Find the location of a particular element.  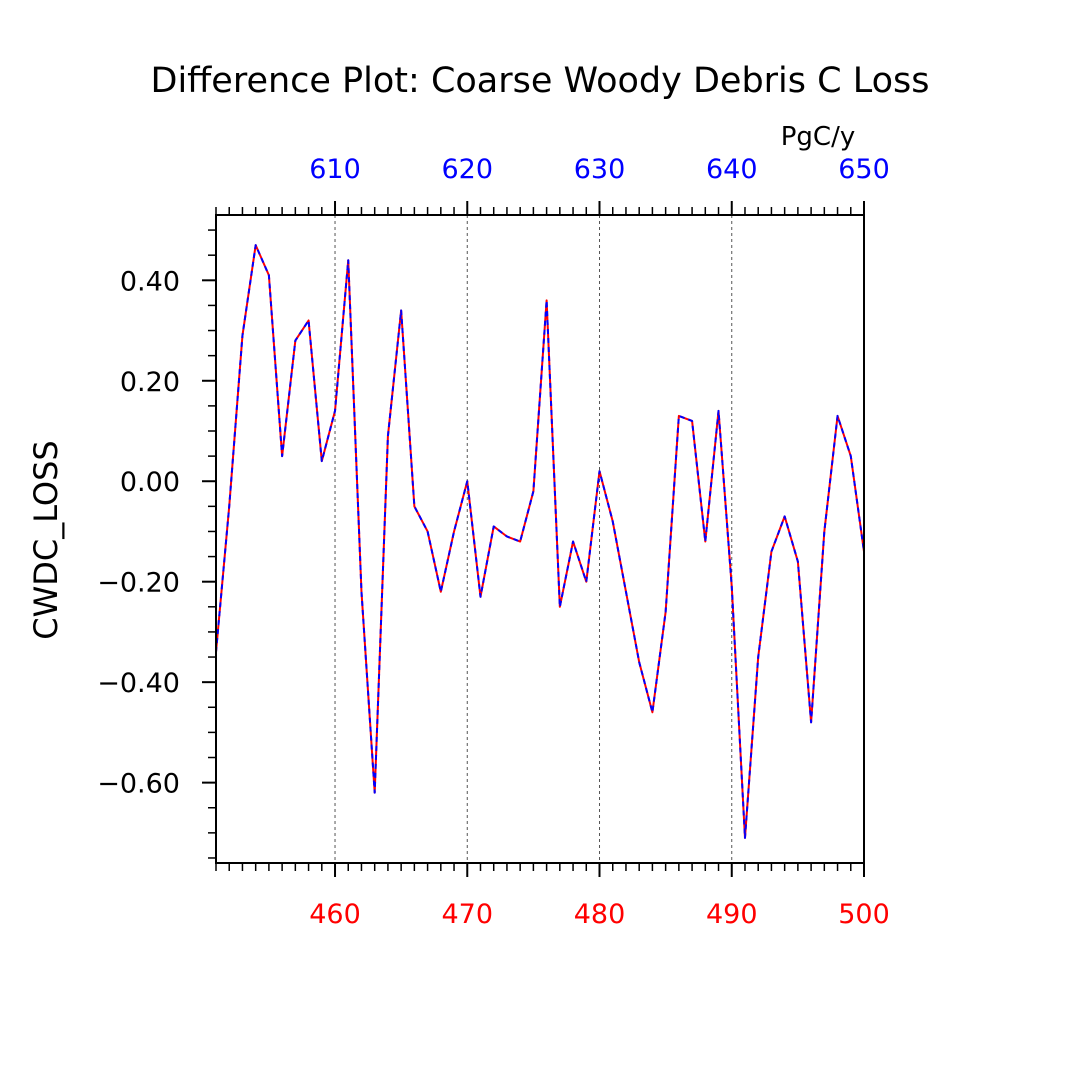

bottom-tick-label: 460 is located at coordinates (335, 914).